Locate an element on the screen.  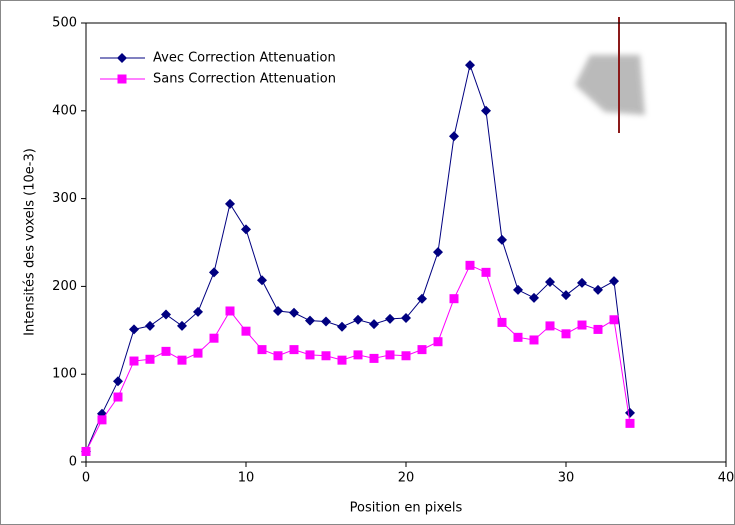
x-axis-label: Position en pixels is located at coordinates (406, 508).